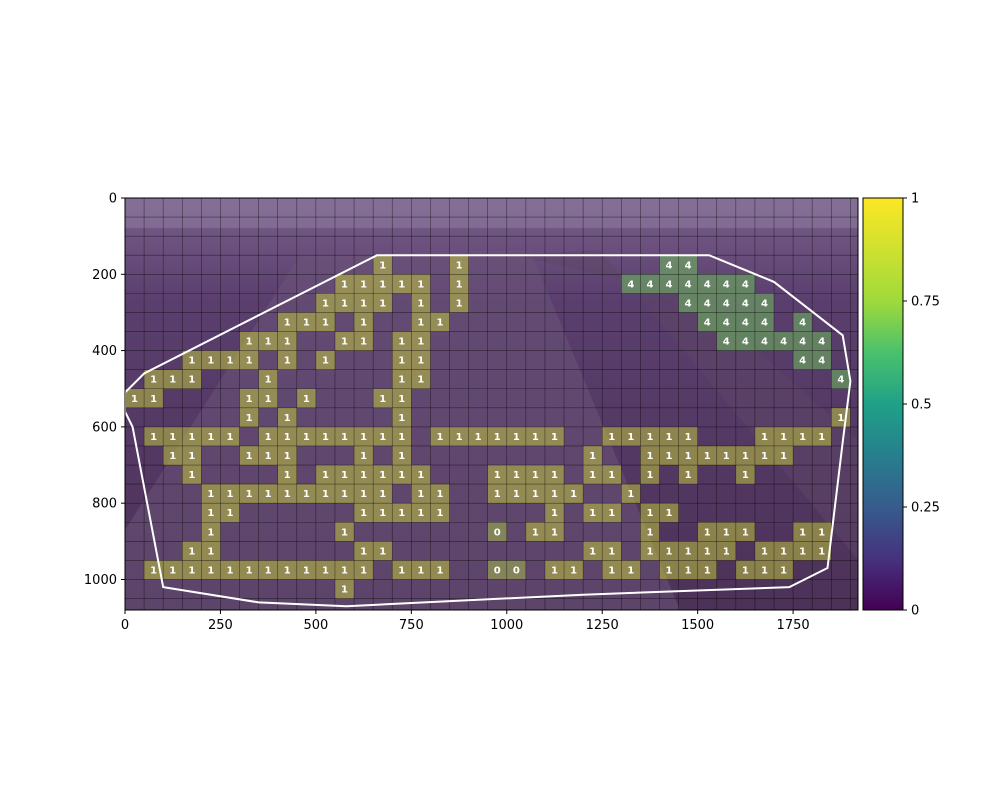  What do you see at coordinates (104, 504) in the screenshot?
I see `y-tick-label: 800` at bounding box center [104, 504].